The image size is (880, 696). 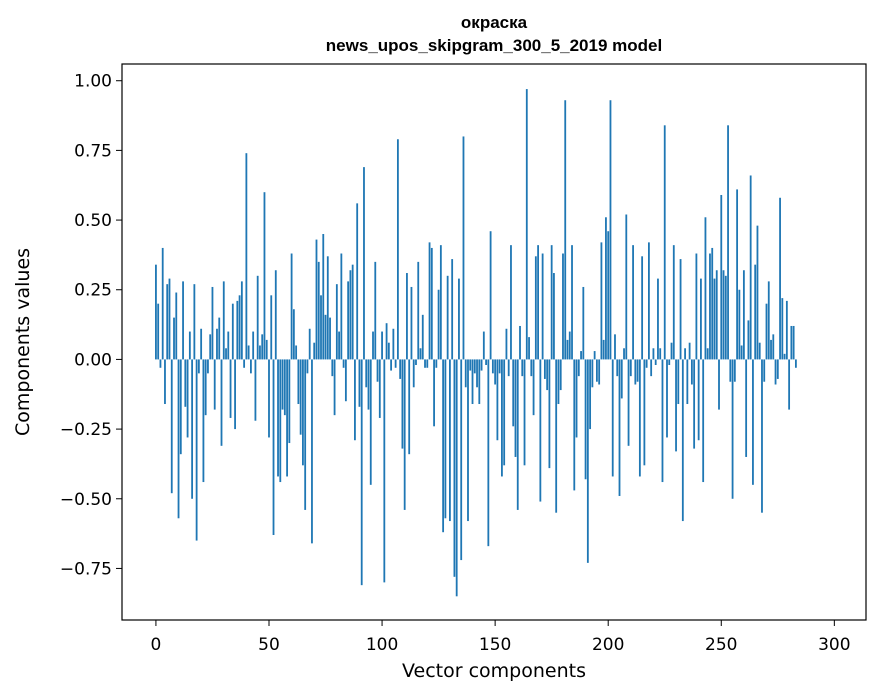 I want to click on y-tick-label-7: −0.75, so click(x=86, y=569).